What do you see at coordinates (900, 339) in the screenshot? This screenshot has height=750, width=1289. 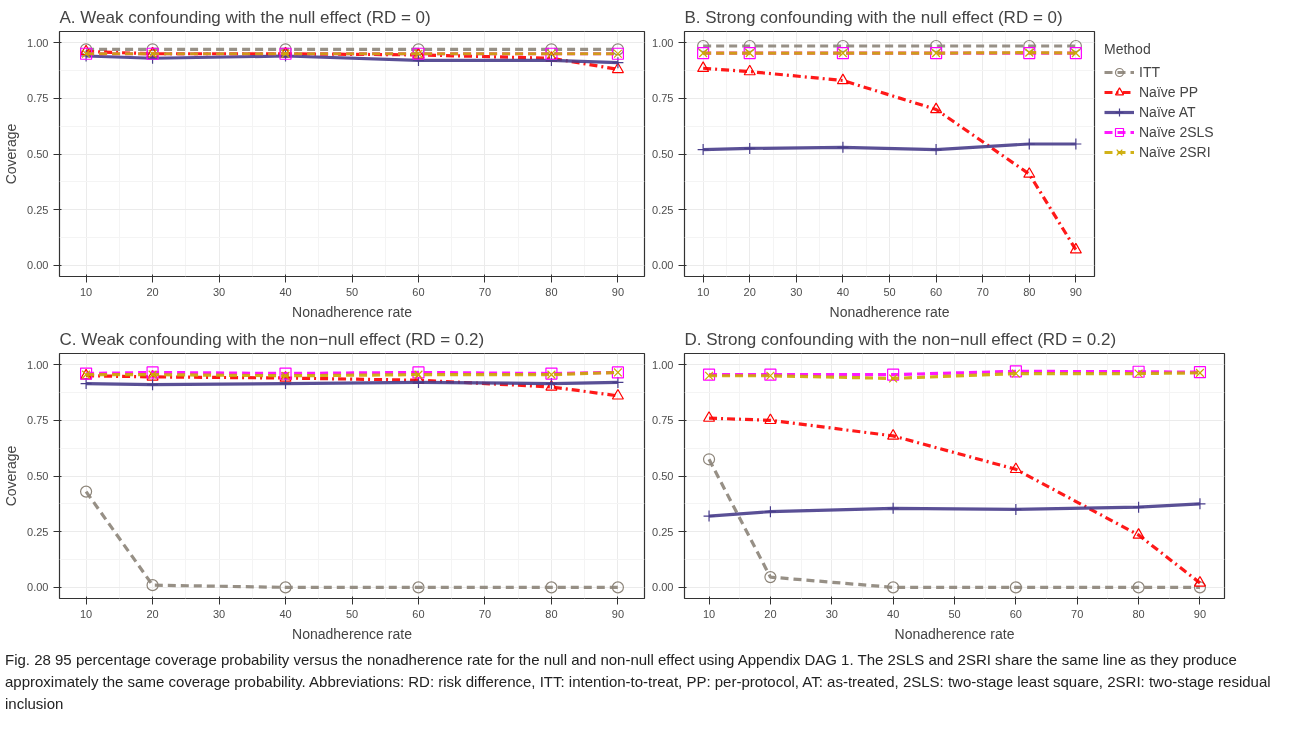 I see `chart-title: D. Strong confounding with the non−null effect (RD = 0.2)` at bounding box center [900, 339].